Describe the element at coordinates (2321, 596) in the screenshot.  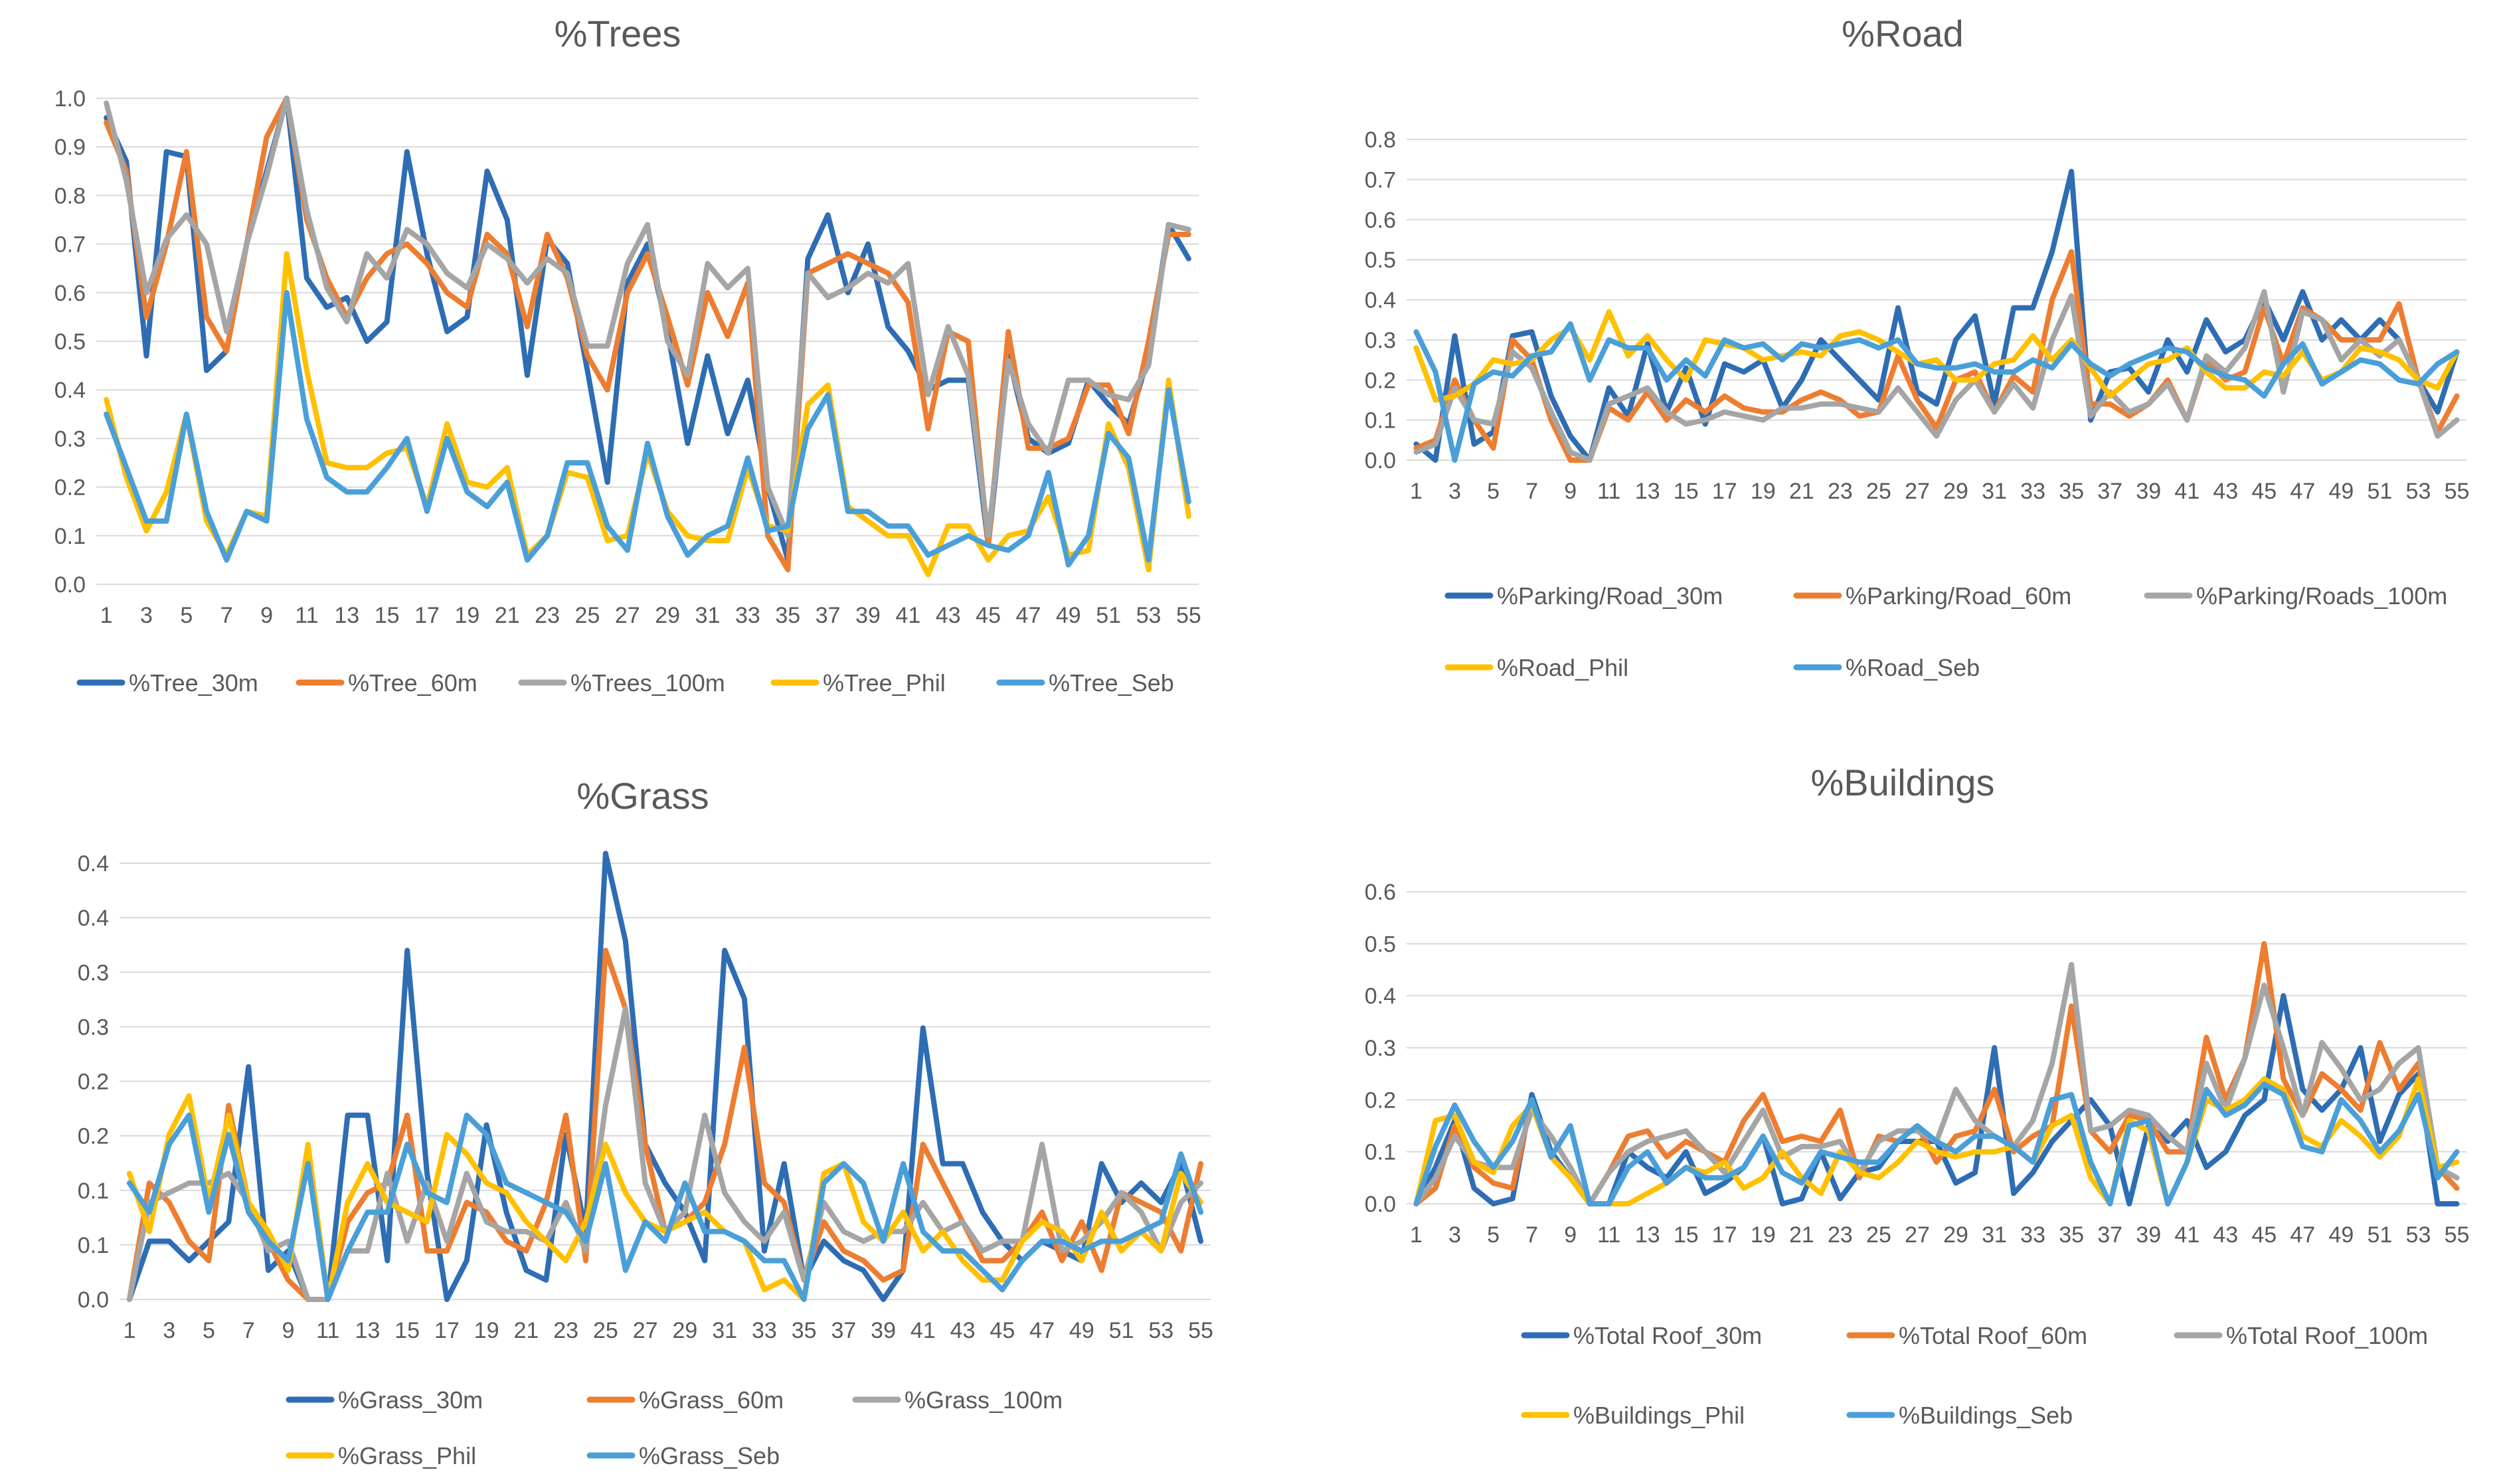
I see `legend-label: %Parking/Roads_100m` at that location.